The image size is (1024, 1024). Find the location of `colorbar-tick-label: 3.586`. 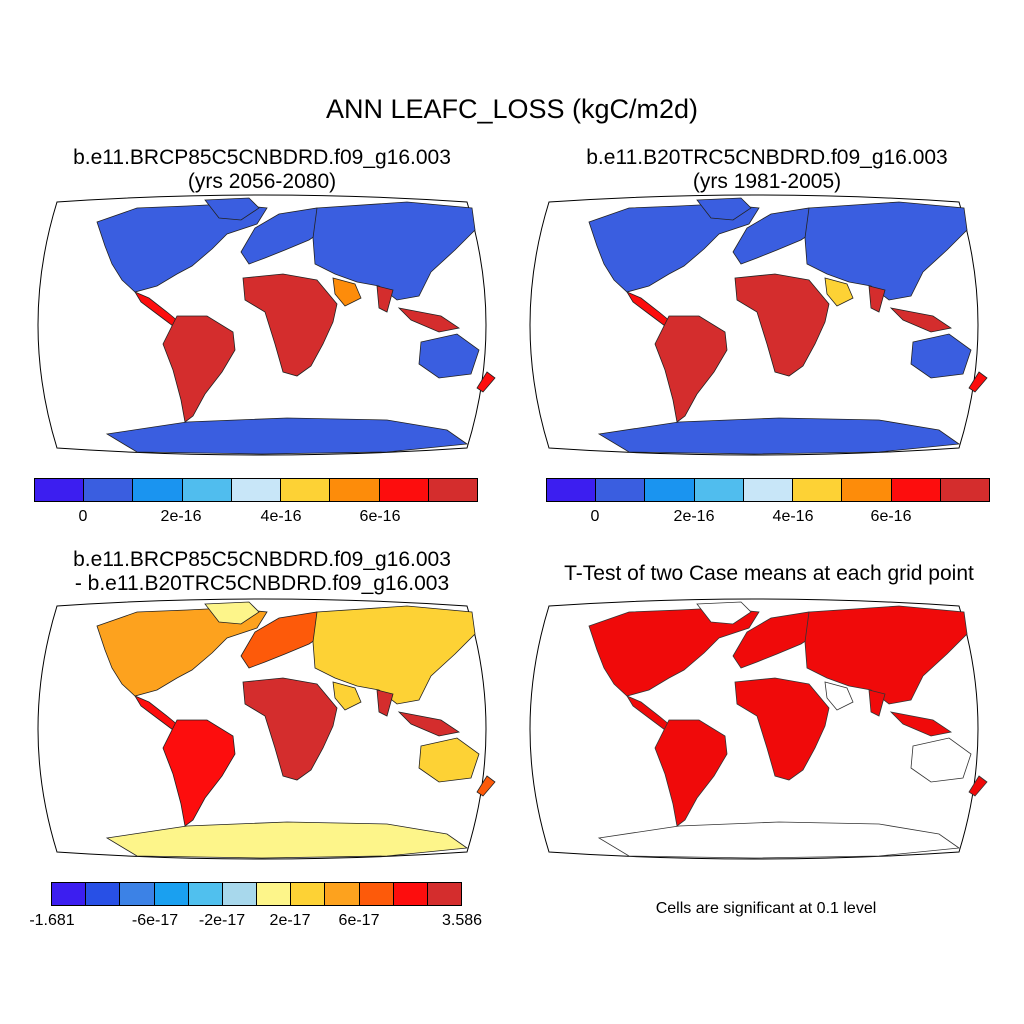

colorbar-tick-label: 3.586 is located at coordinates (462, 920).